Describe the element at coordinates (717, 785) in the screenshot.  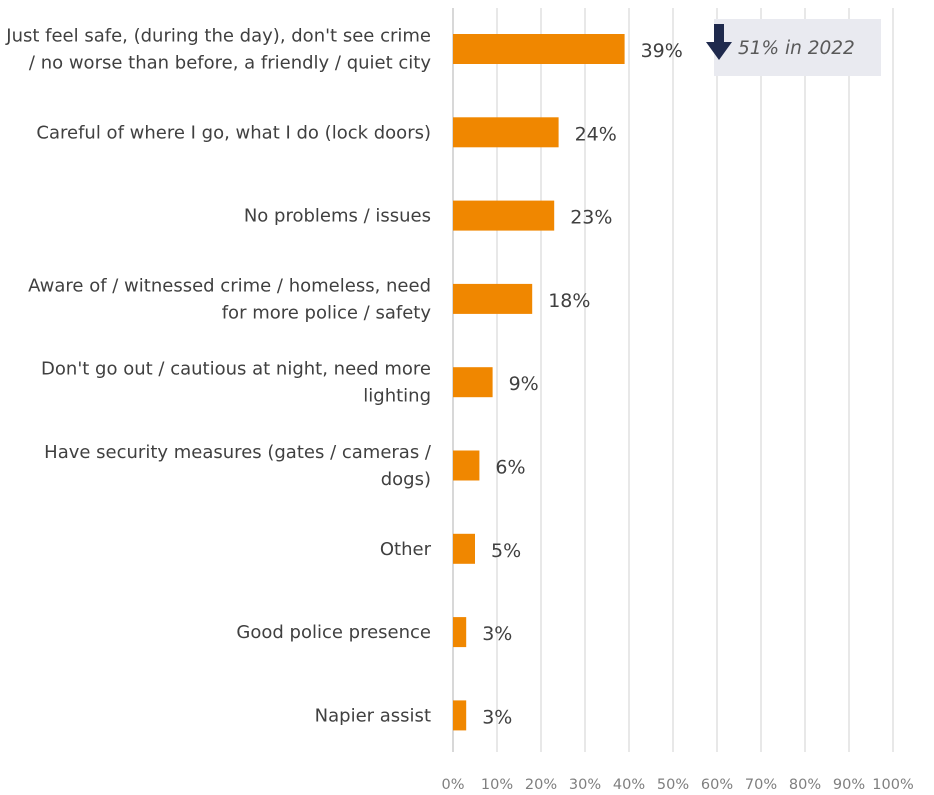
I see `x-tick-label: 60%` at that location.